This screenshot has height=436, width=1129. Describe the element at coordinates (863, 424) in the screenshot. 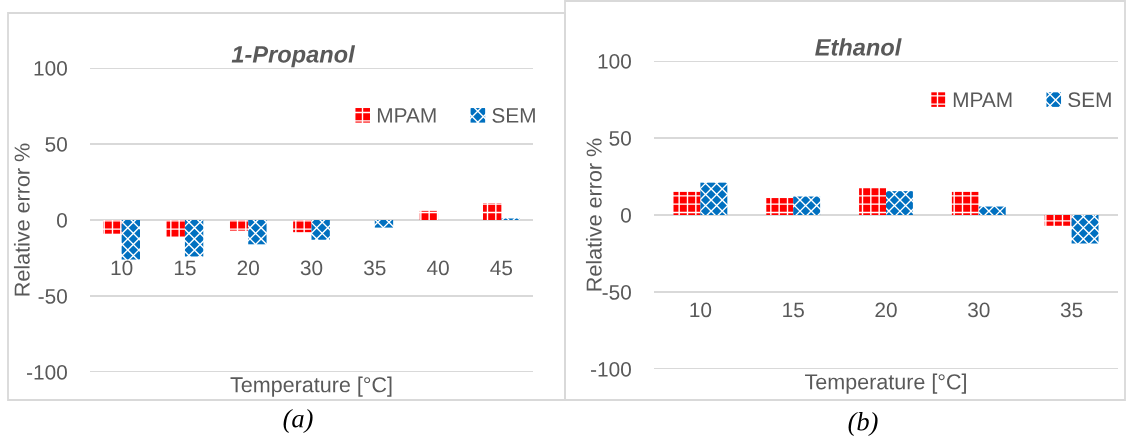

I see `text: (b)` at that location.